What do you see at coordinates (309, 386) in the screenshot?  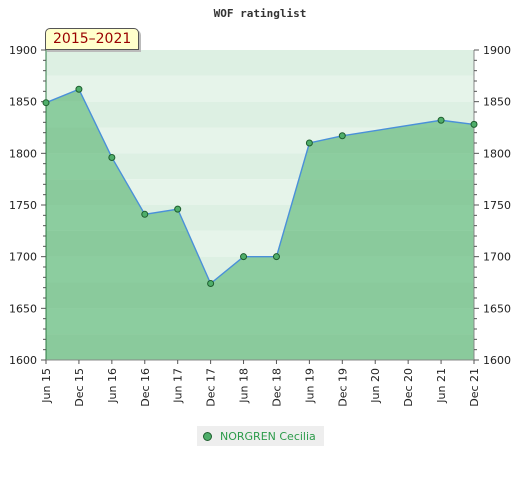 I see `x-tick-label: Jun 19` at bounding box center [309, 386].